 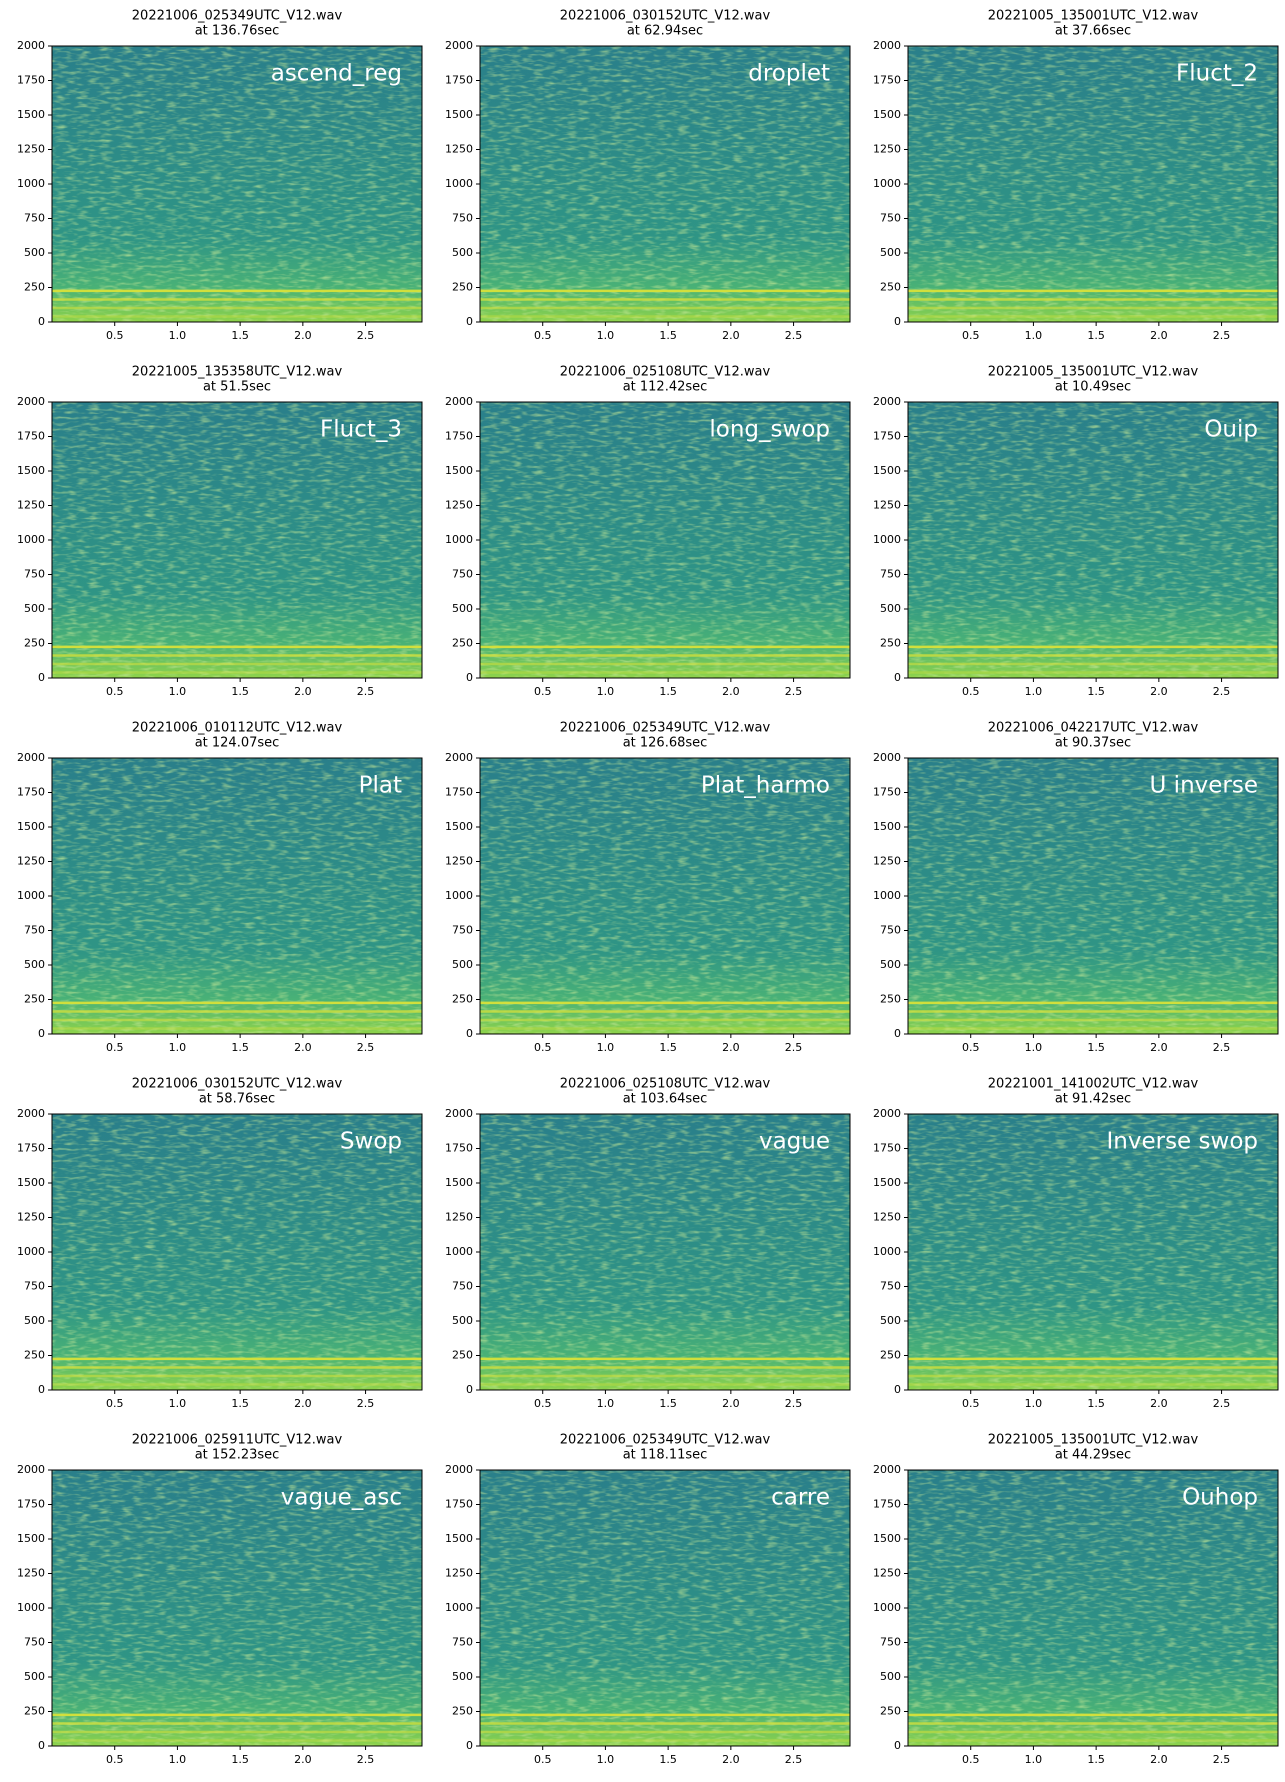 What do you see at coordinates (1093, 743) in the screenshot?
I see `panel-subtitle: at 90.37sec` at bounding box center [1093, 743].